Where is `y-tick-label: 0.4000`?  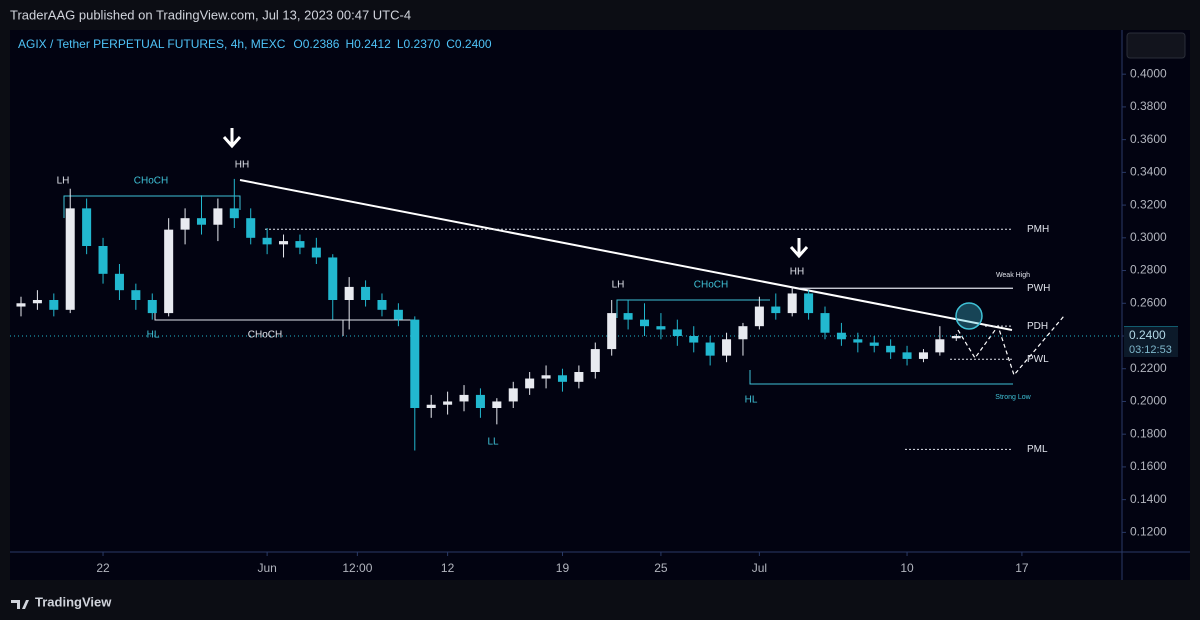 y-tick-label: 0.4000 is located at coordinates (1148, 73).